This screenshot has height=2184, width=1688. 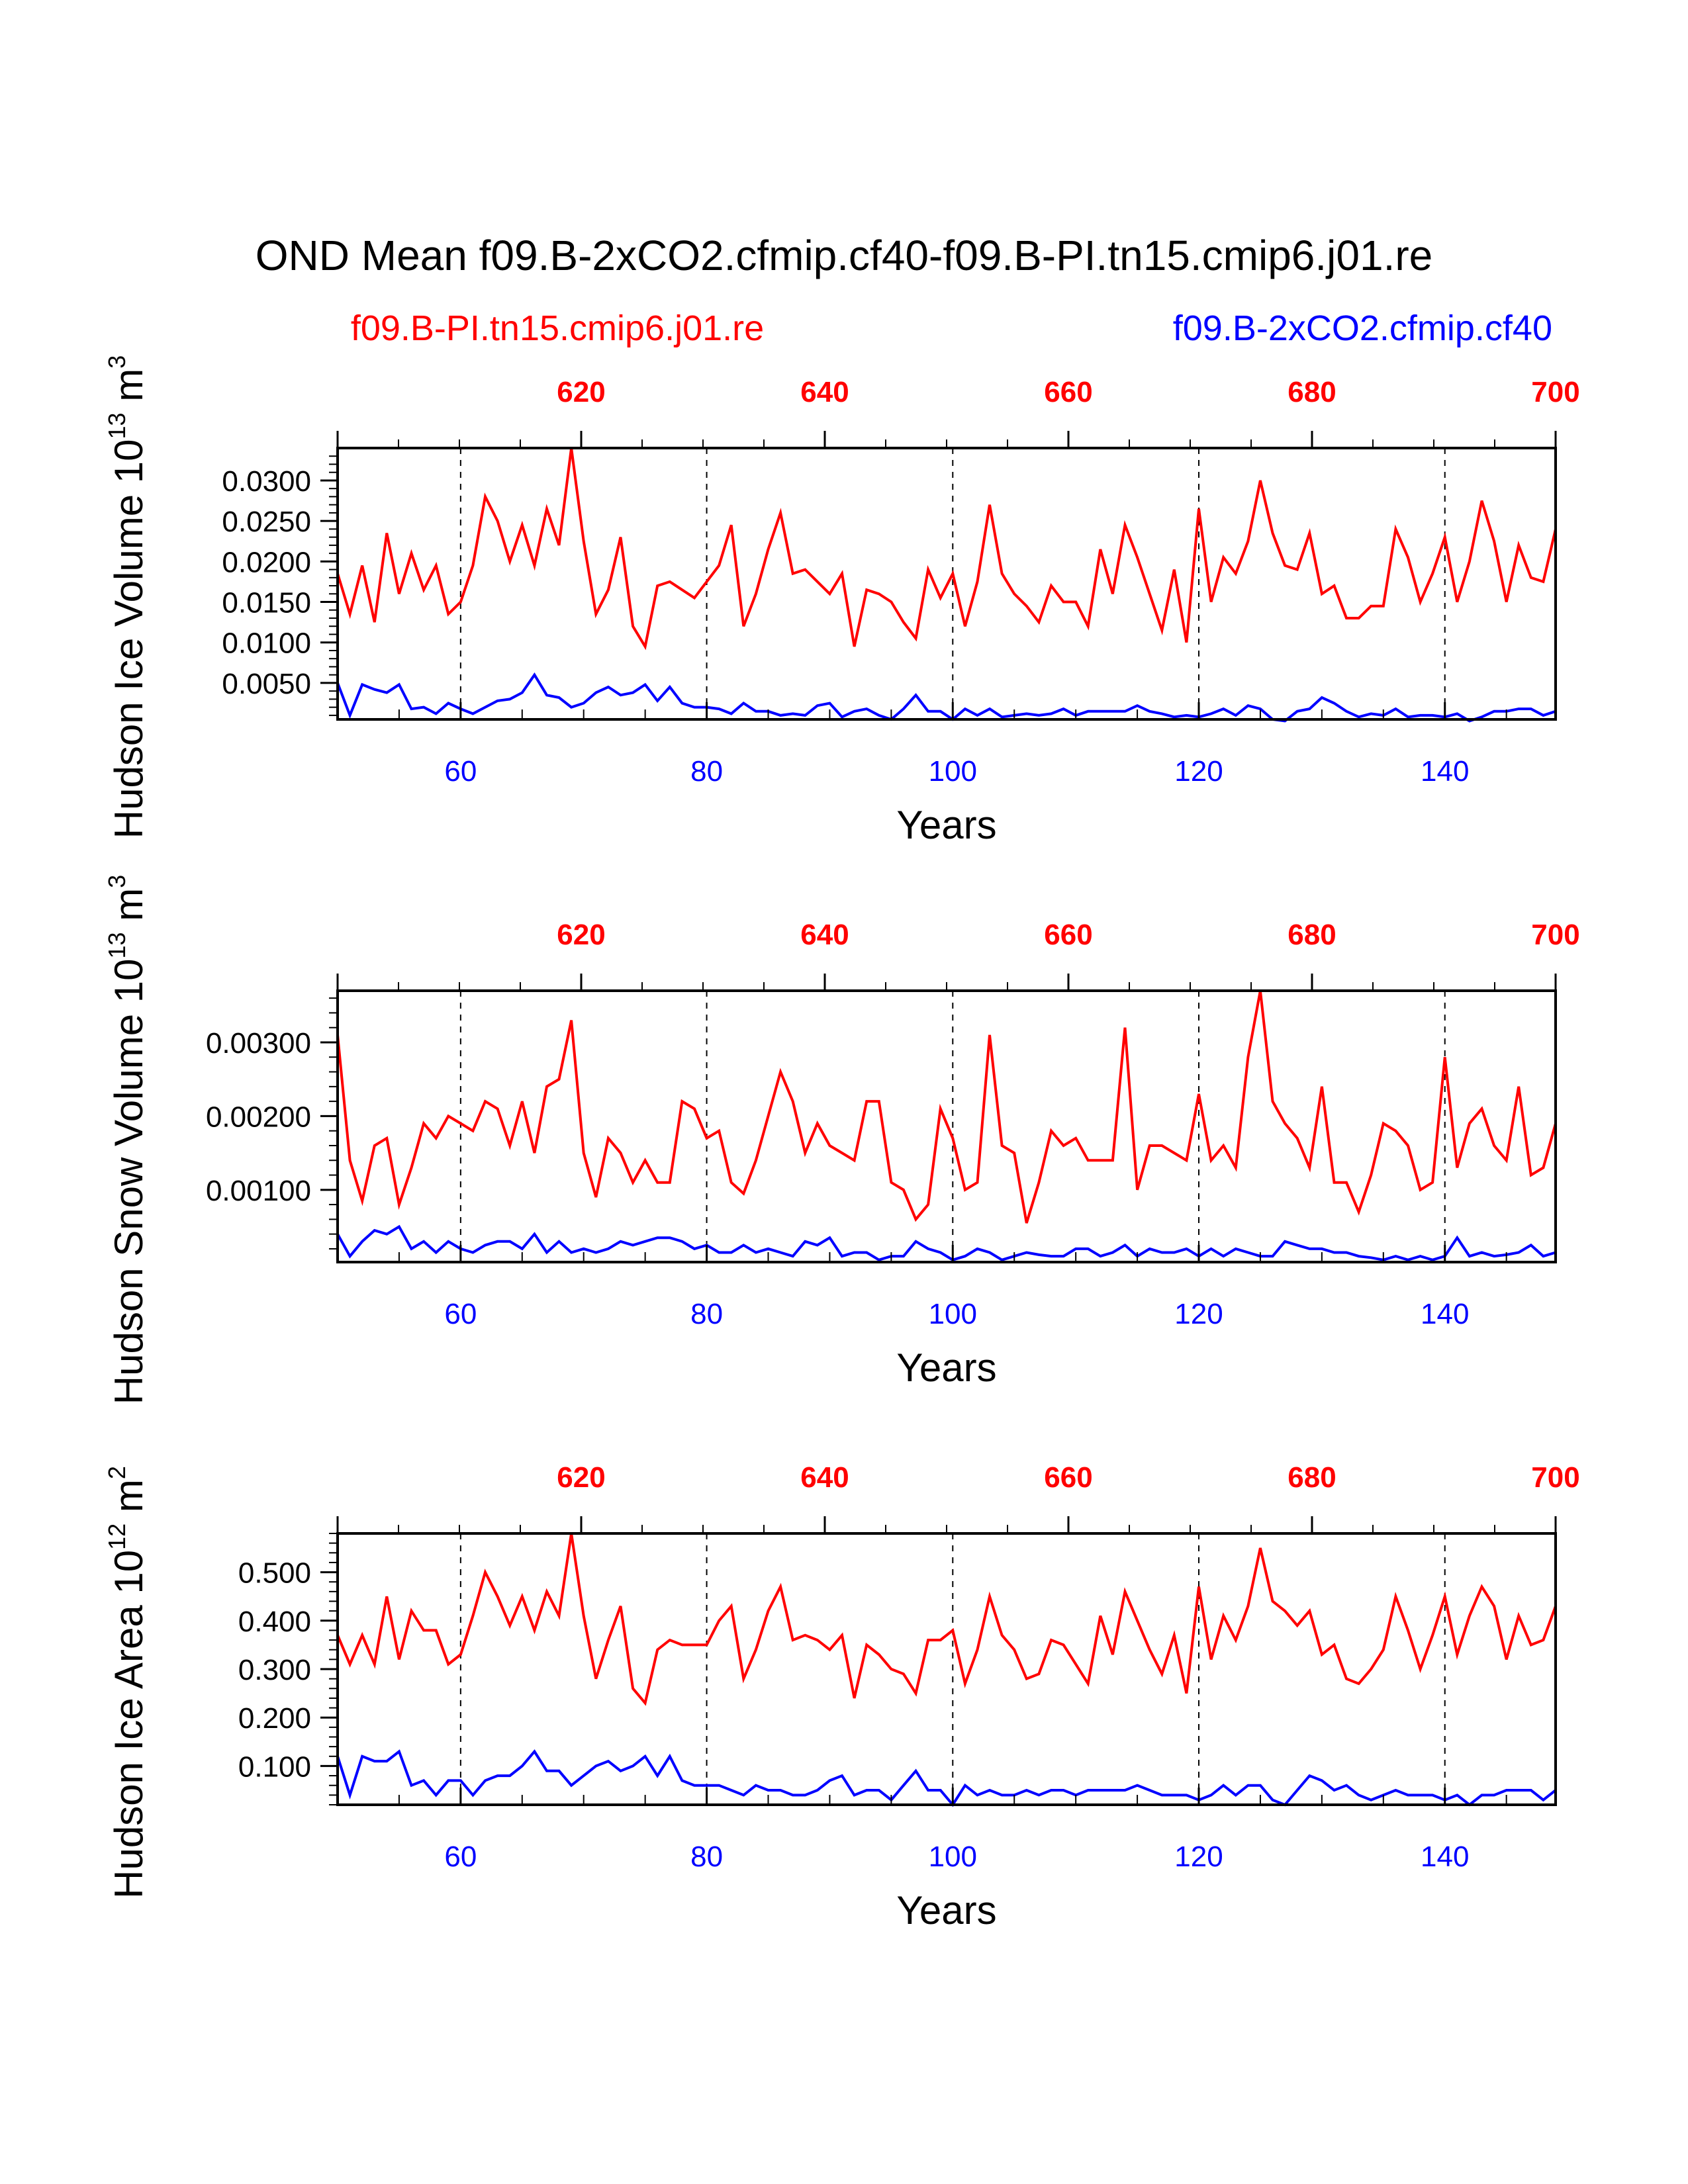 What do you see at coordinates (266, 643) in the screenshot?
I see `y-tick-label: 0.0100` at bounding box center [266, 643].